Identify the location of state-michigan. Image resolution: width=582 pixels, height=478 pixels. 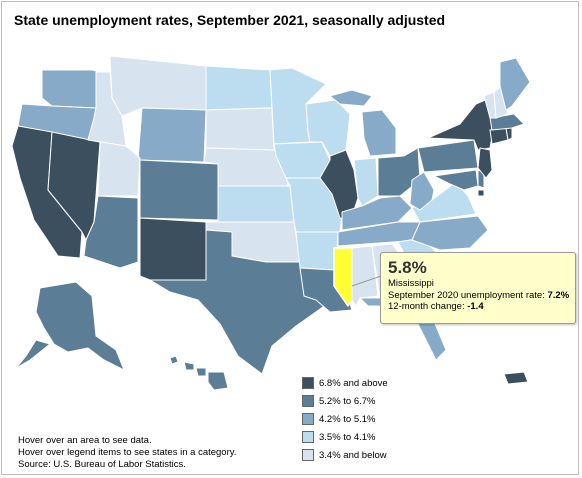
(379, 133).